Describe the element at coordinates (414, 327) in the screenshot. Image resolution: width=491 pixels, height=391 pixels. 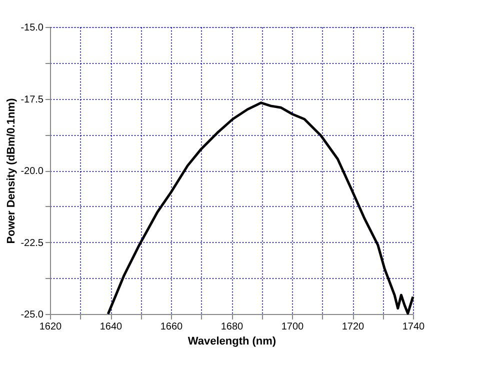
I see `x-tick-label: 1740` at that location.